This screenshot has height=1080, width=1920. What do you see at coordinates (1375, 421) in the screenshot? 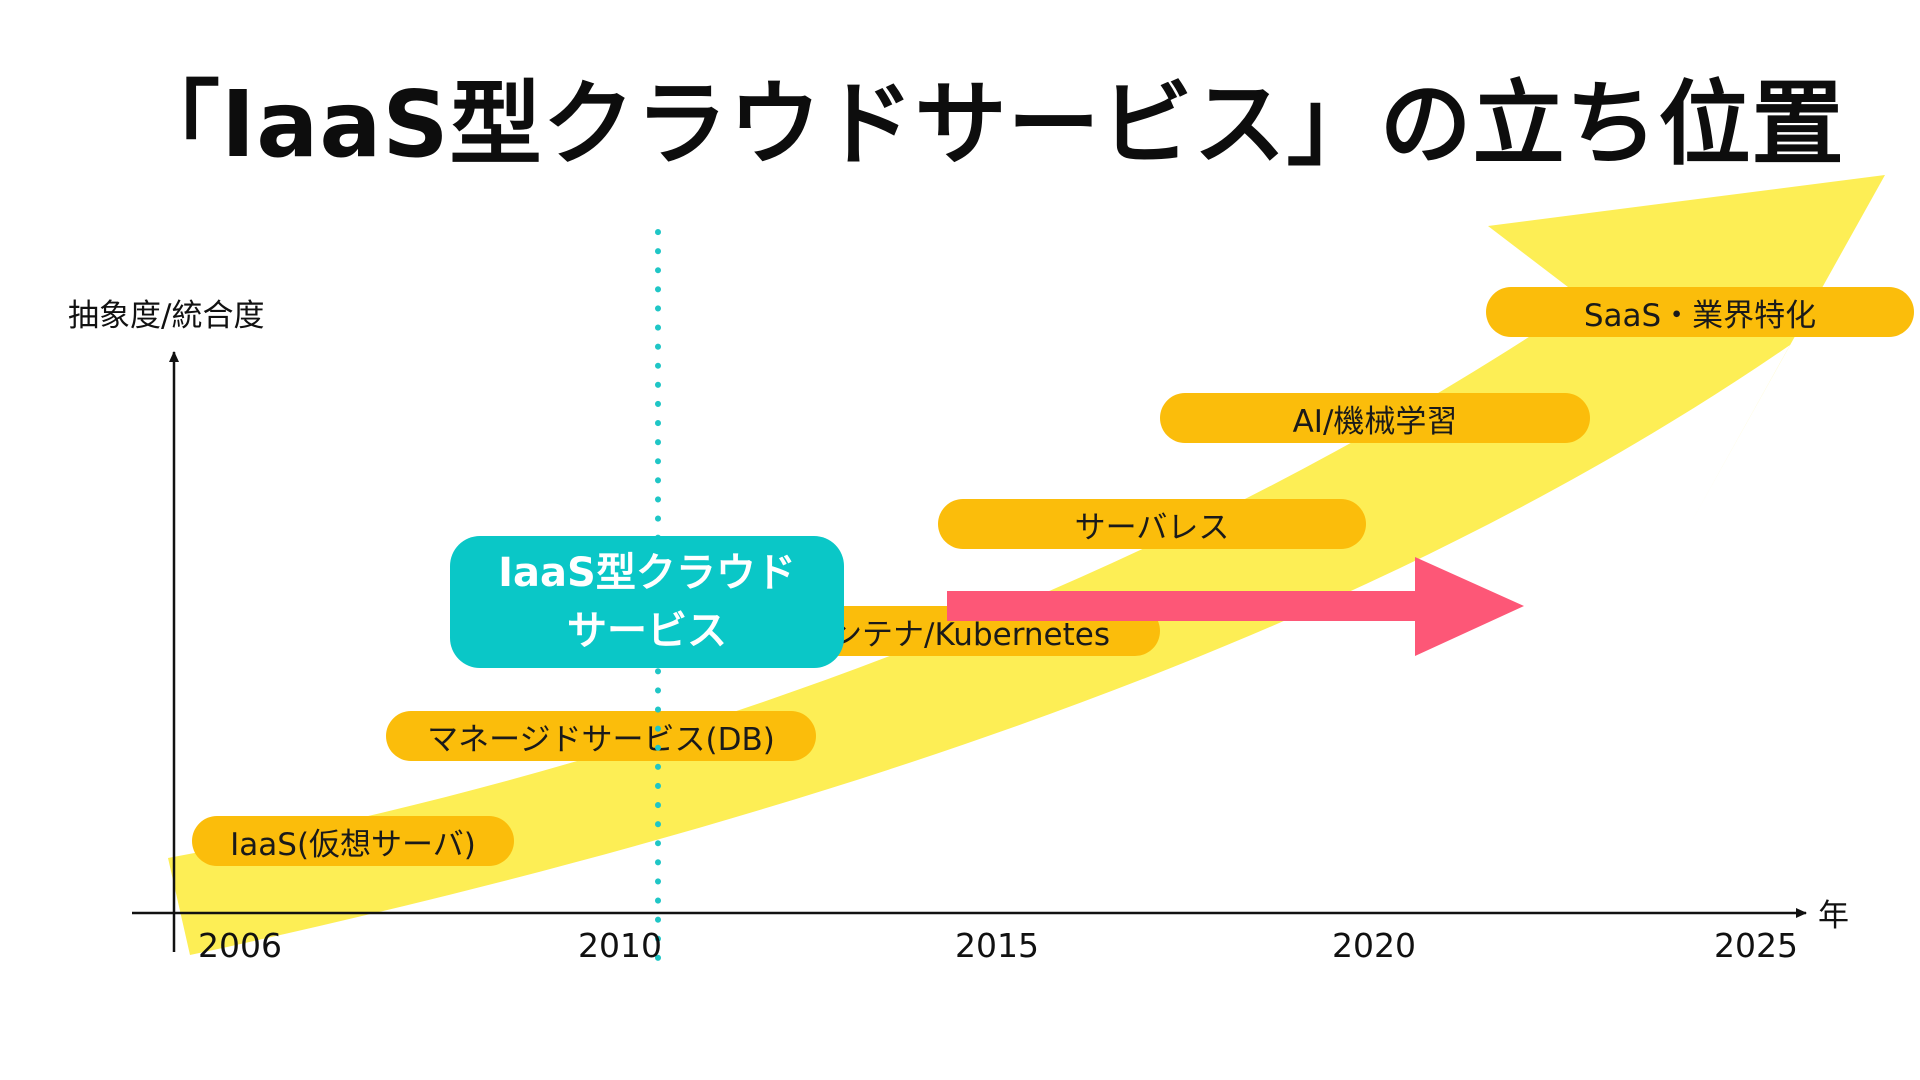
I see `stage-label: AI/機械学習` at bounding box center [1375, 421].